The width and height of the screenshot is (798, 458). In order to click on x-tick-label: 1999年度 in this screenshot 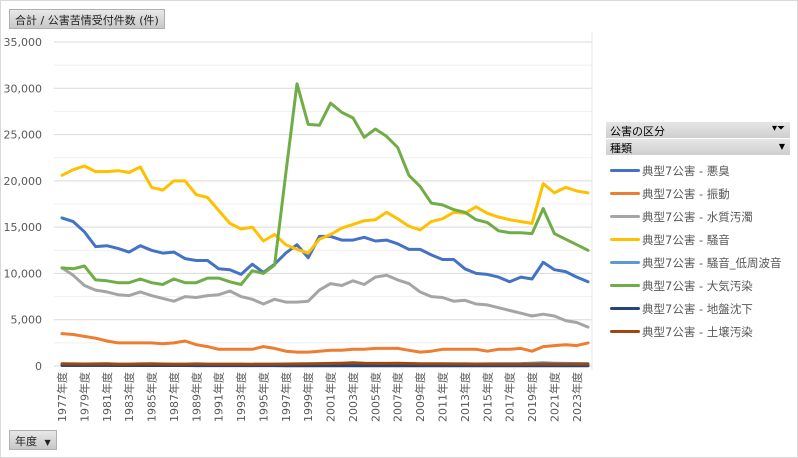, I will do `click(308, 397)`.